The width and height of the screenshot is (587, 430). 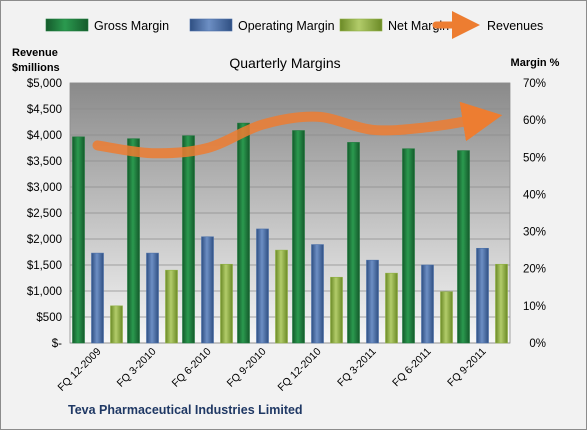 I want to click on right-axis-label: Margin %, so click(x=535, y=63).